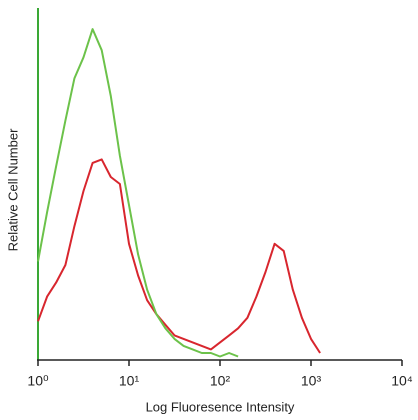 The width and height of the screenshot is (418, 420). What do you see at coordinates (129, 381) in the screenshot?
I see `x-tick-label: 10¹` at bounding box center [129, 381].